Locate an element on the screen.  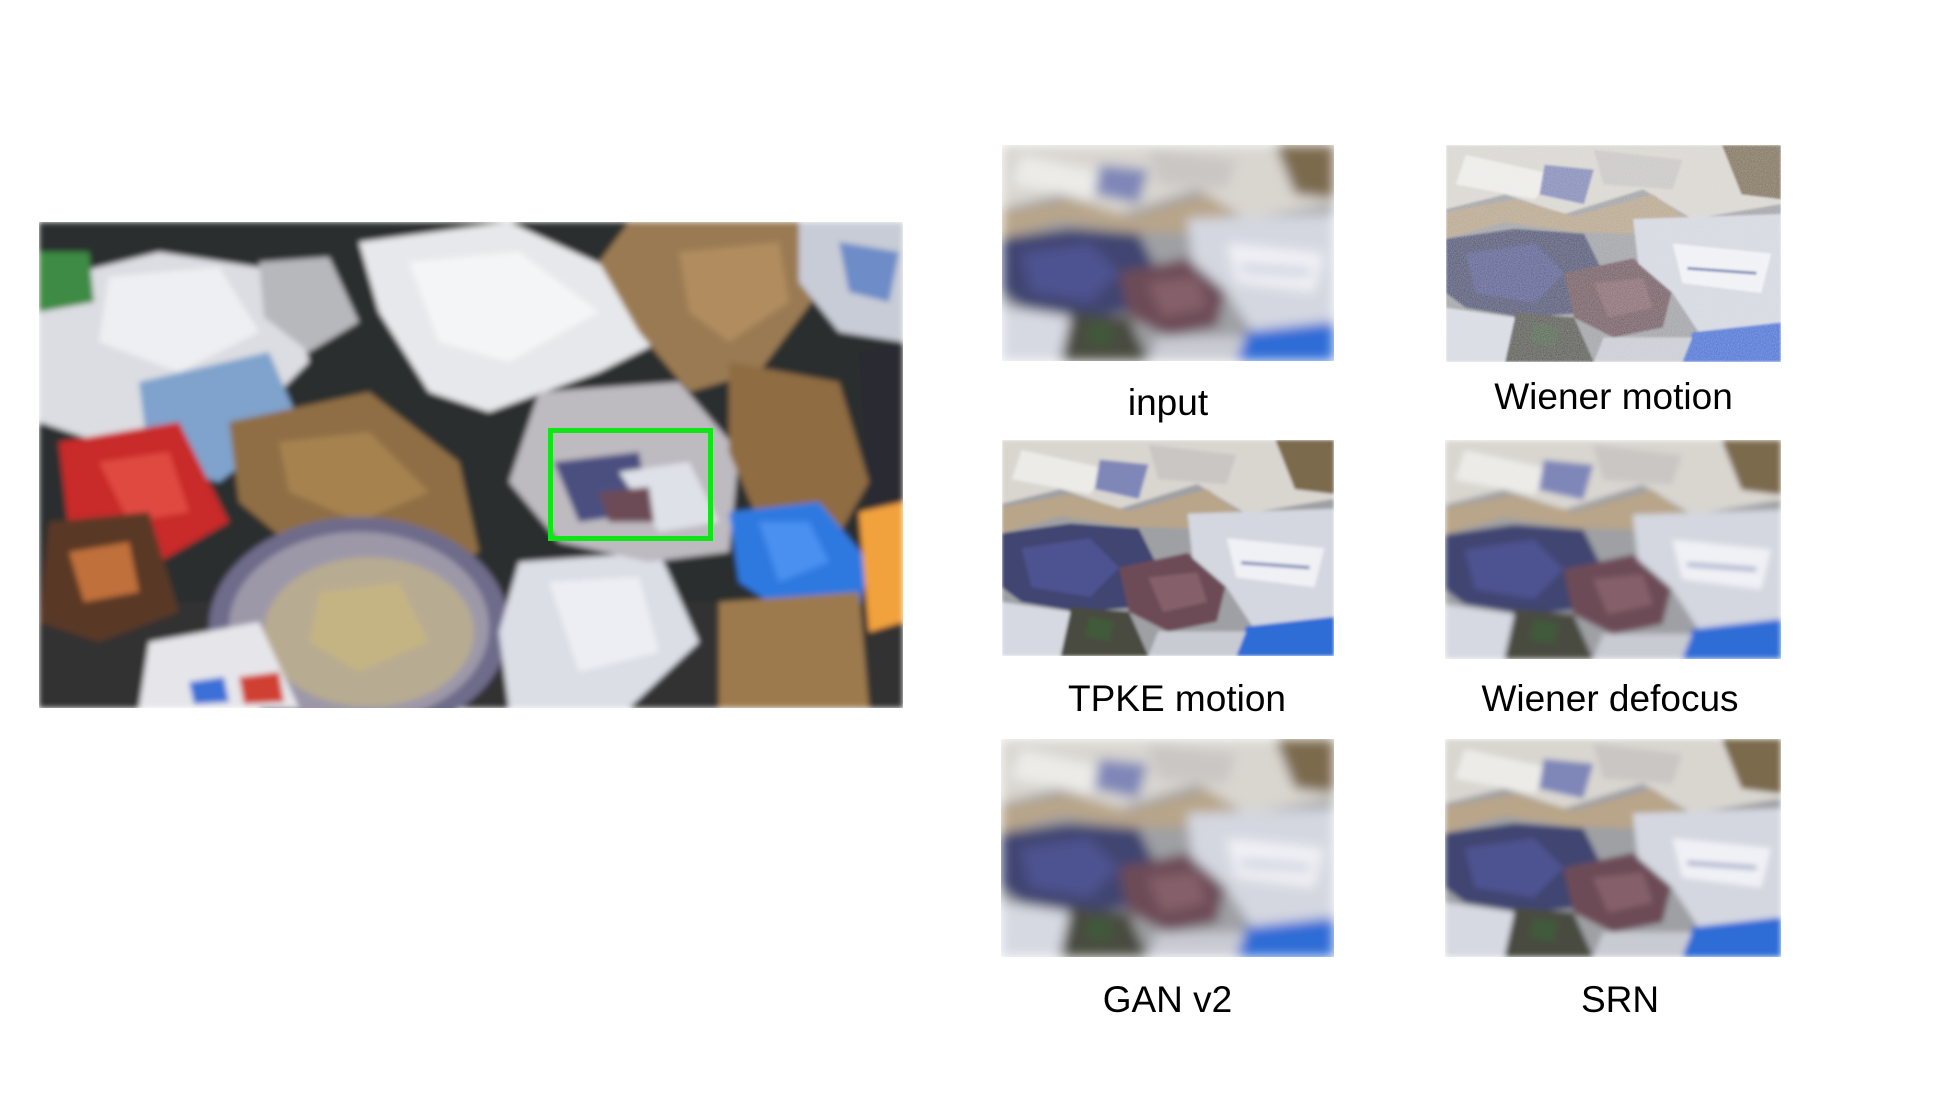
panel-caption-srn: SRN is located at coordinates (1620, 999).